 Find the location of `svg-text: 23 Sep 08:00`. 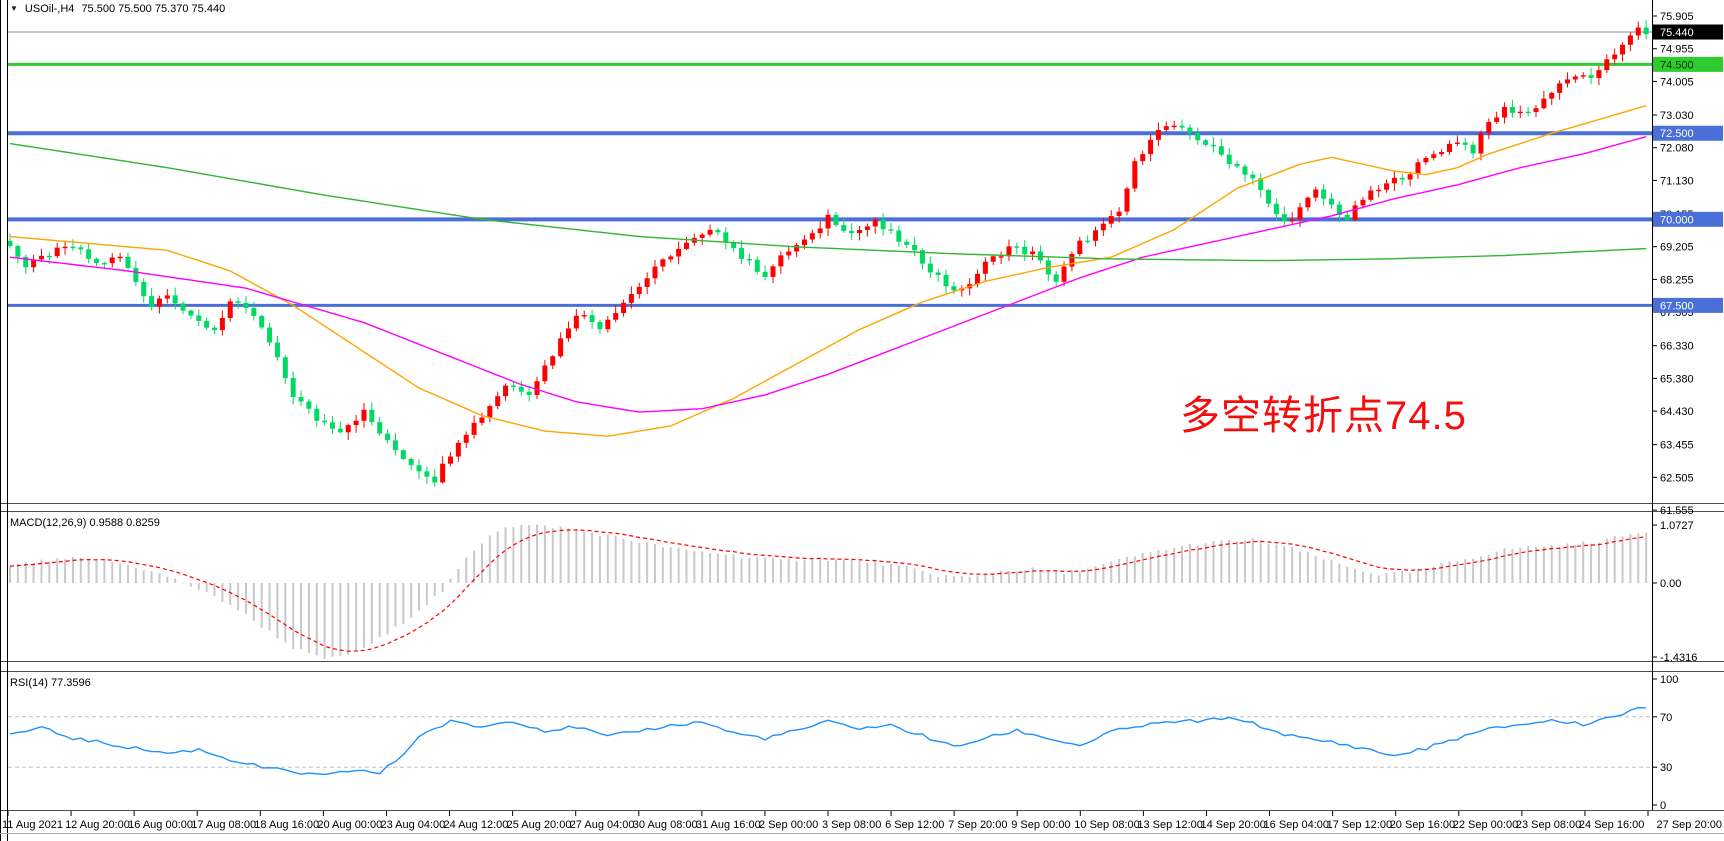

svg-text: 23 Sep 08:00 is located at coordinates (1548, 825).